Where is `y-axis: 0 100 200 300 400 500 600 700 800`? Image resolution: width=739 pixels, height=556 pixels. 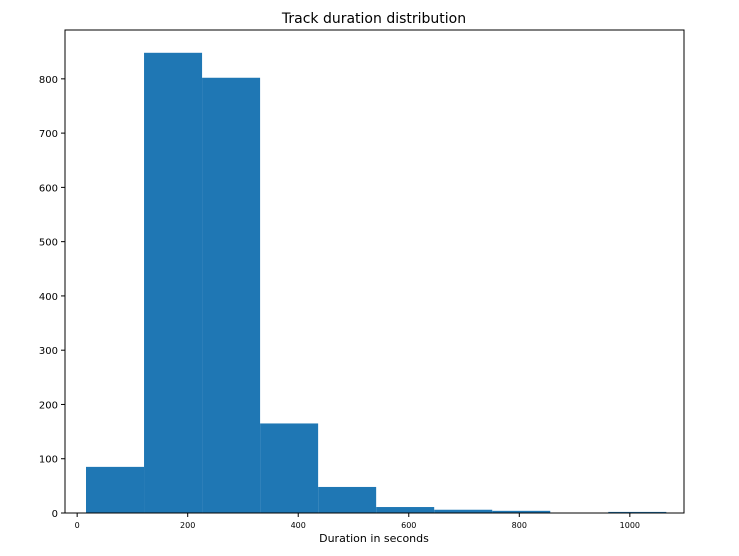
y-axis: 0 100 200 300 400 500 600 700 800 is located at coordinates (52, 297).